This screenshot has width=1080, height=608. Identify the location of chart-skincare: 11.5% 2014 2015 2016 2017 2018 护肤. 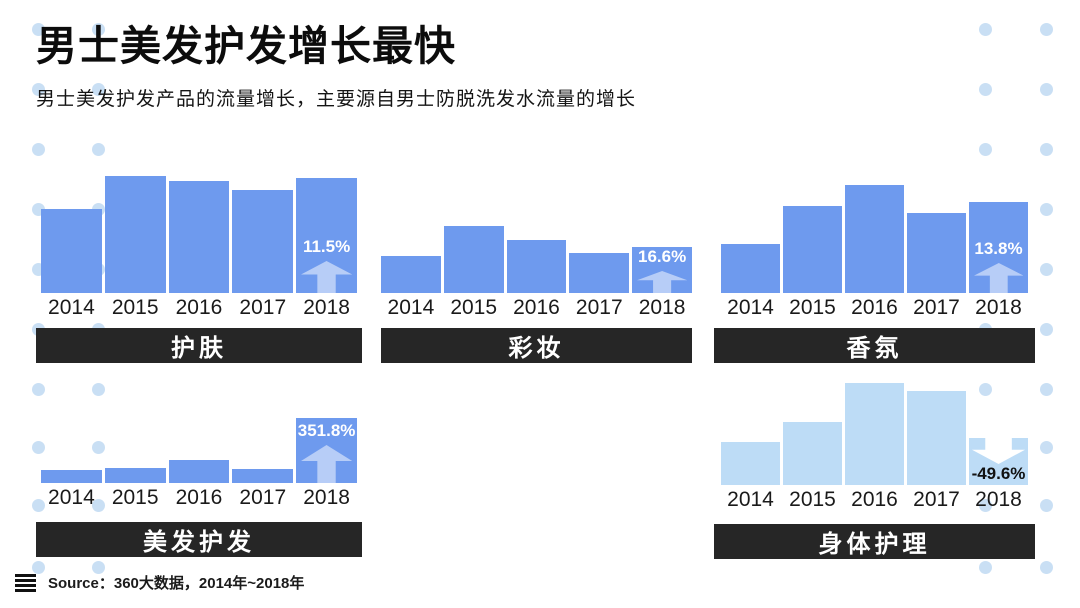
(199, 269).